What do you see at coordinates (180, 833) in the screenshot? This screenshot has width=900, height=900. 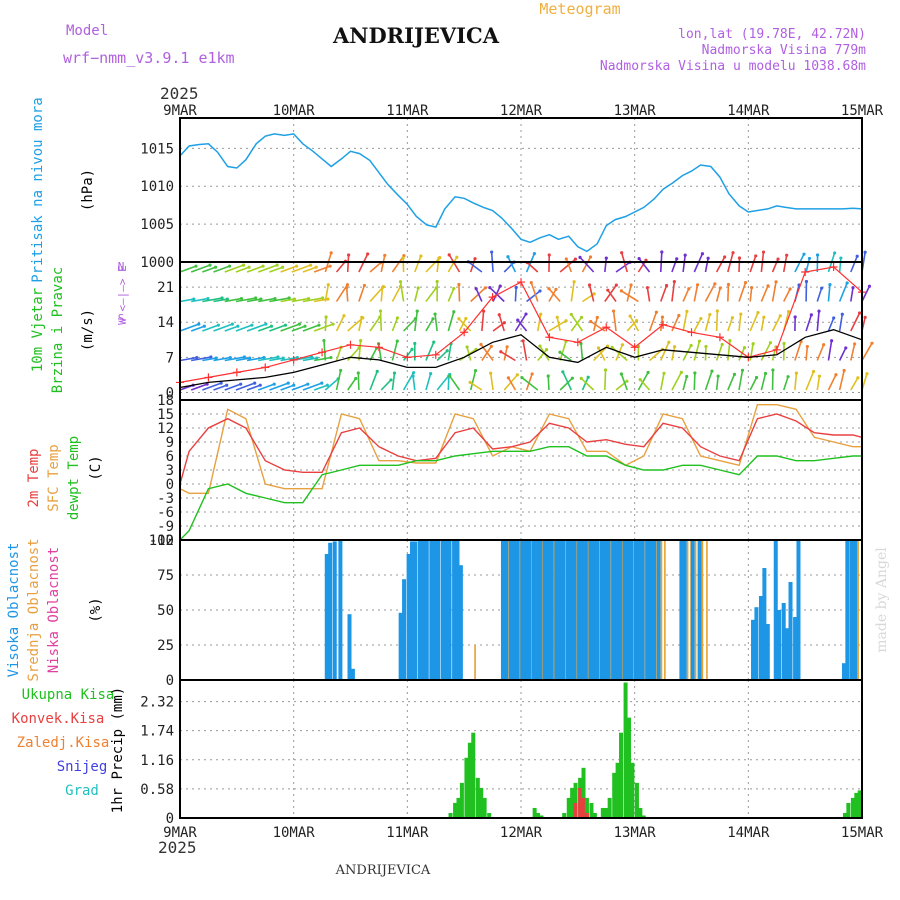 I see `x-tick-label-bottom: 9MAR` at bounding box center [180, 833].